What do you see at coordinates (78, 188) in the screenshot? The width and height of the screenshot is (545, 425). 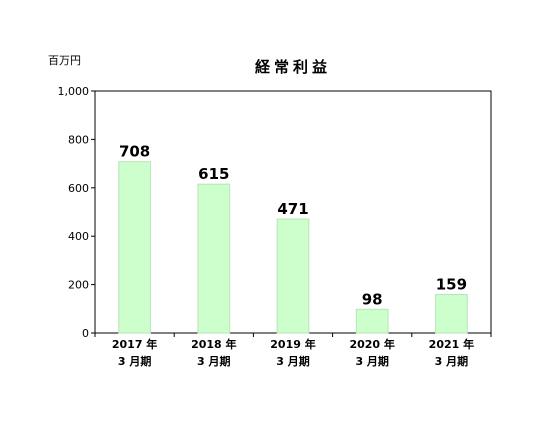 I see `y-tick-label: 600` at bounding box center [78, 188].